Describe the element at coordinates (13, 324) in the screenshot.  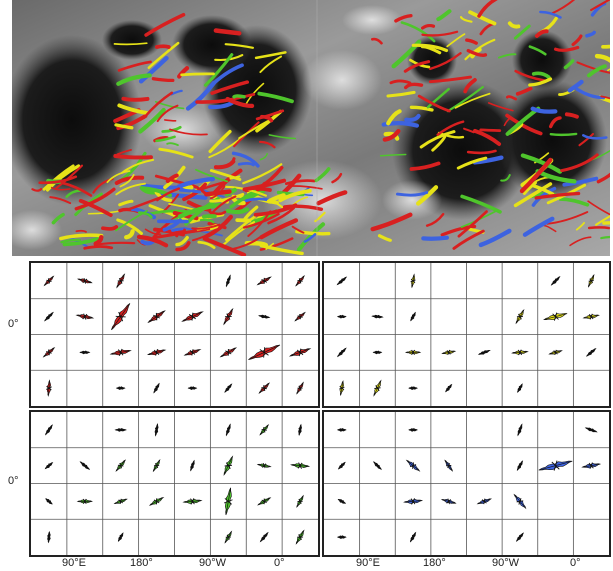
I see `y-zero-label-top: 0°` at that location.